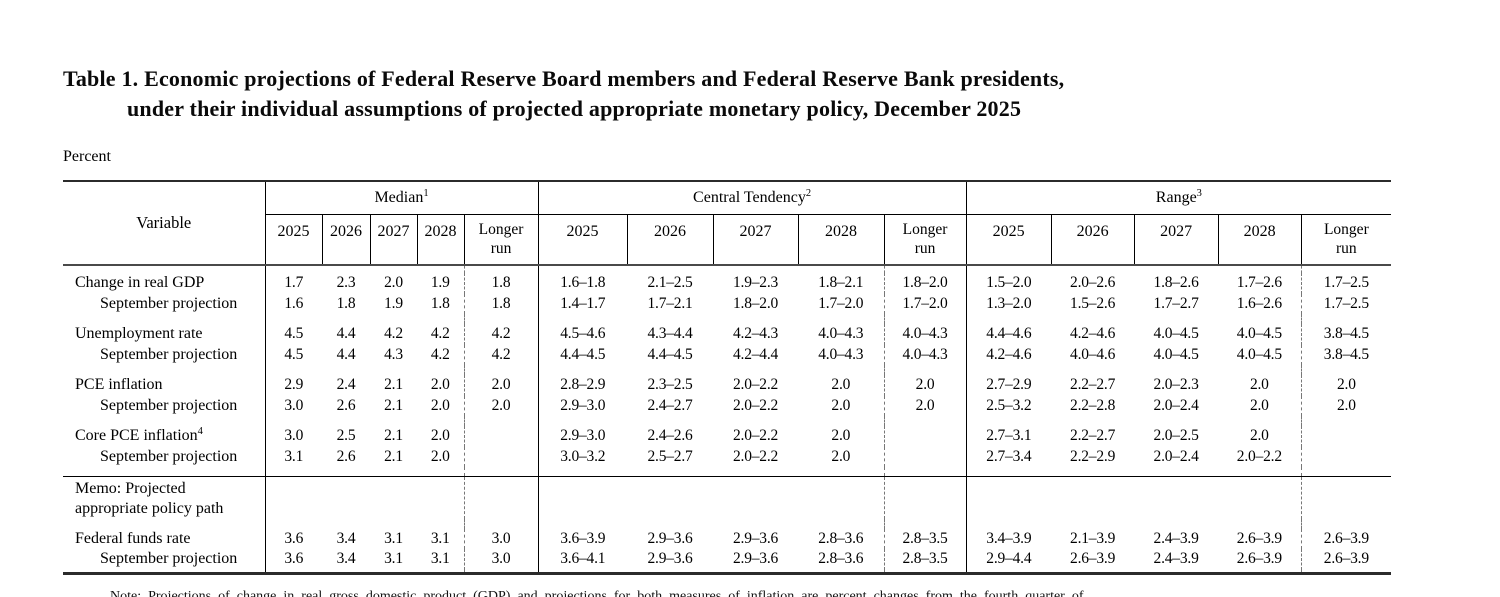 This screenshot has height=597, width=1500. Describe the element at coordinates (755, 334) in the screenshot. I see `cell-ct-2: 4.2–4.3` at that location.